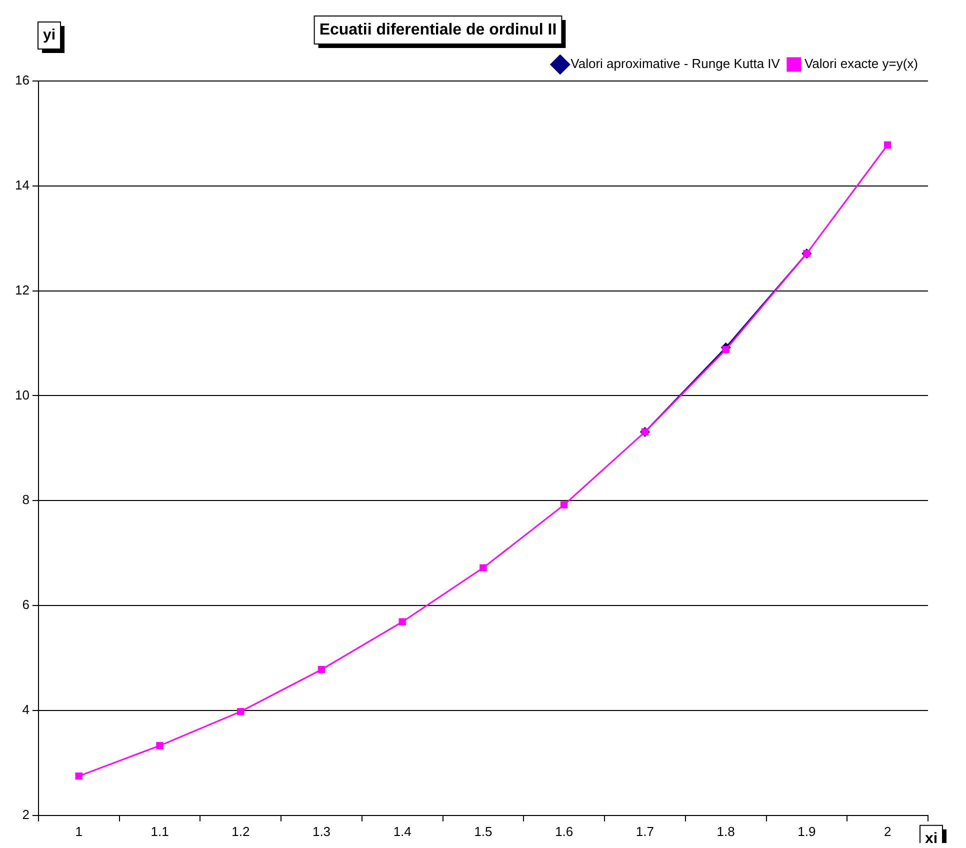 This screenshot has height=848, width=966. I want to click on x-tick-label: 1.9, so click(807, 831).